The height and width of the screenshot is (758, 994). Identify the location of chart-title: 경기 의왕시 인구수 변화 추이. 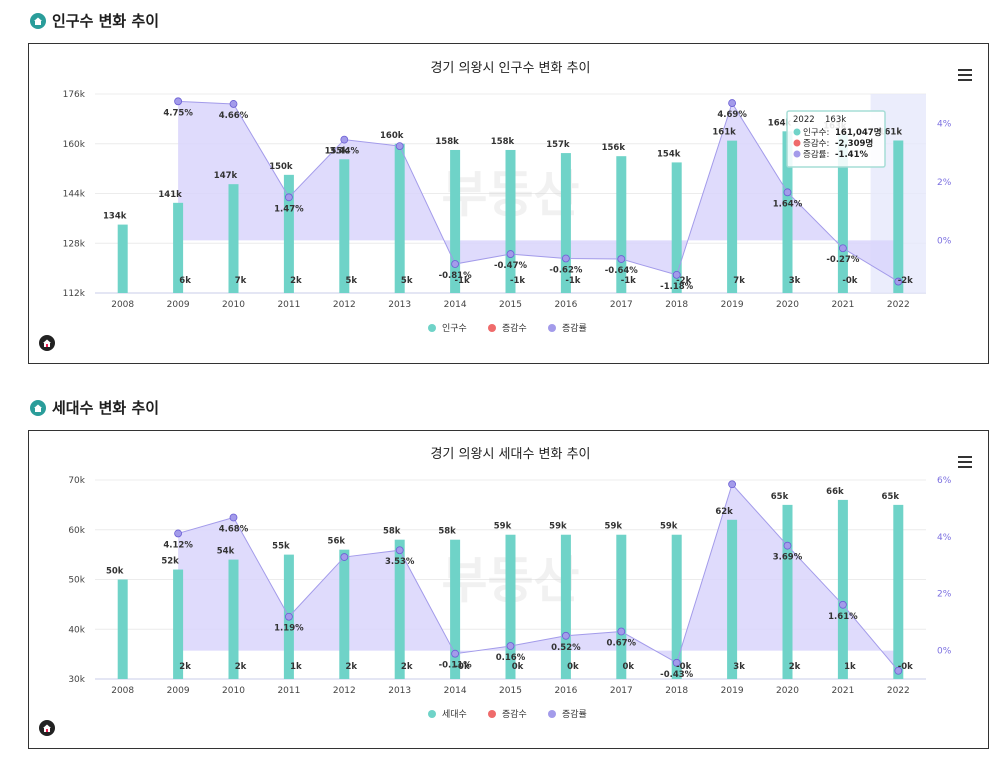
(510, 68).